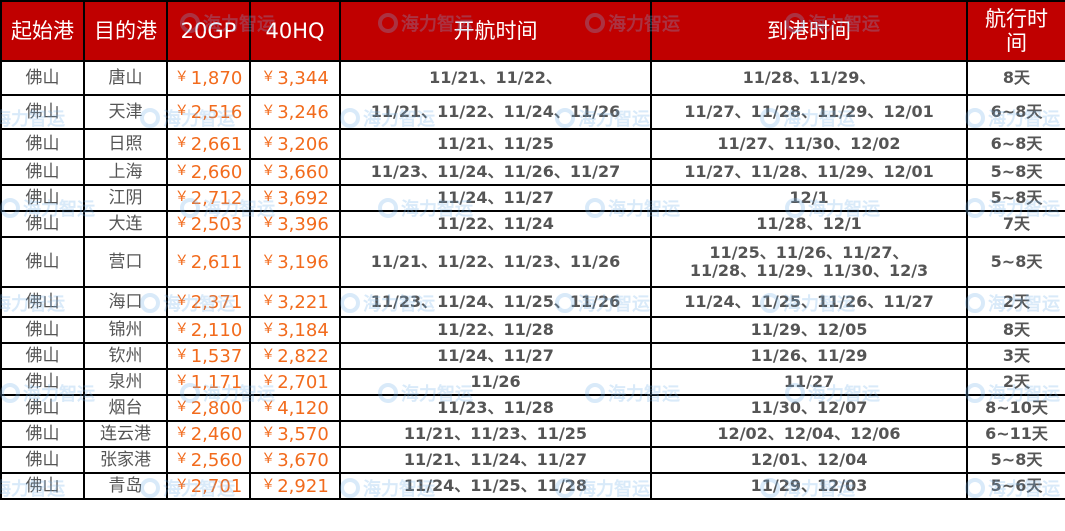 Image resolution: width=1065 pixels, height=531 pixels. I want to click on departure-dates-cell: 11/26, so click(495, 382).